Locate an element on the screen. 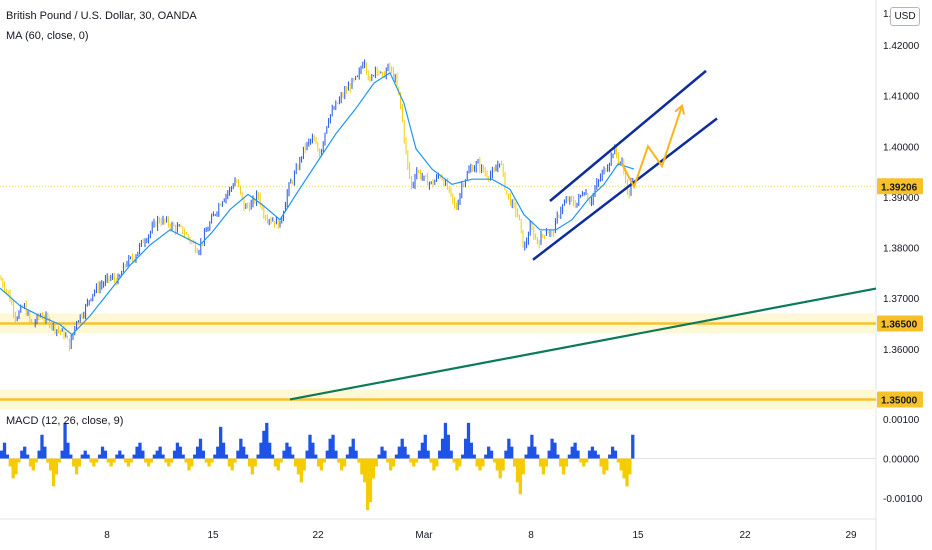  time-tick-label: 29 is located at coordinates (851, 535).